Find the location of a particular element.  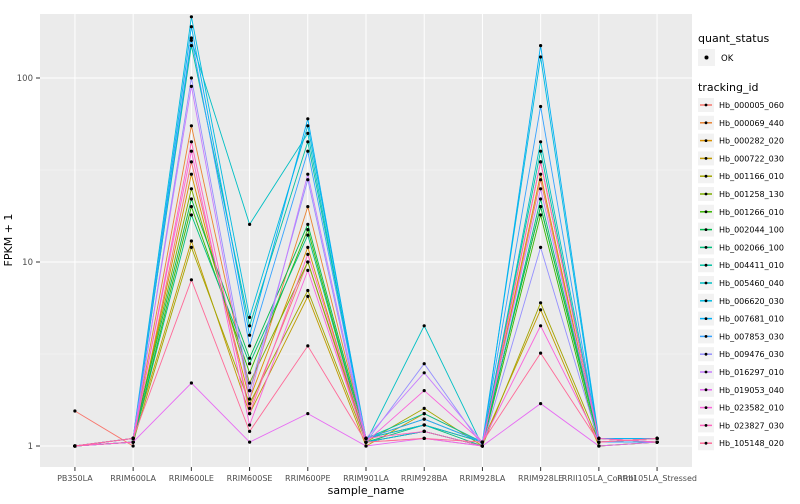

x-tick-label: PB350LA is located at coordinates (75, 478).